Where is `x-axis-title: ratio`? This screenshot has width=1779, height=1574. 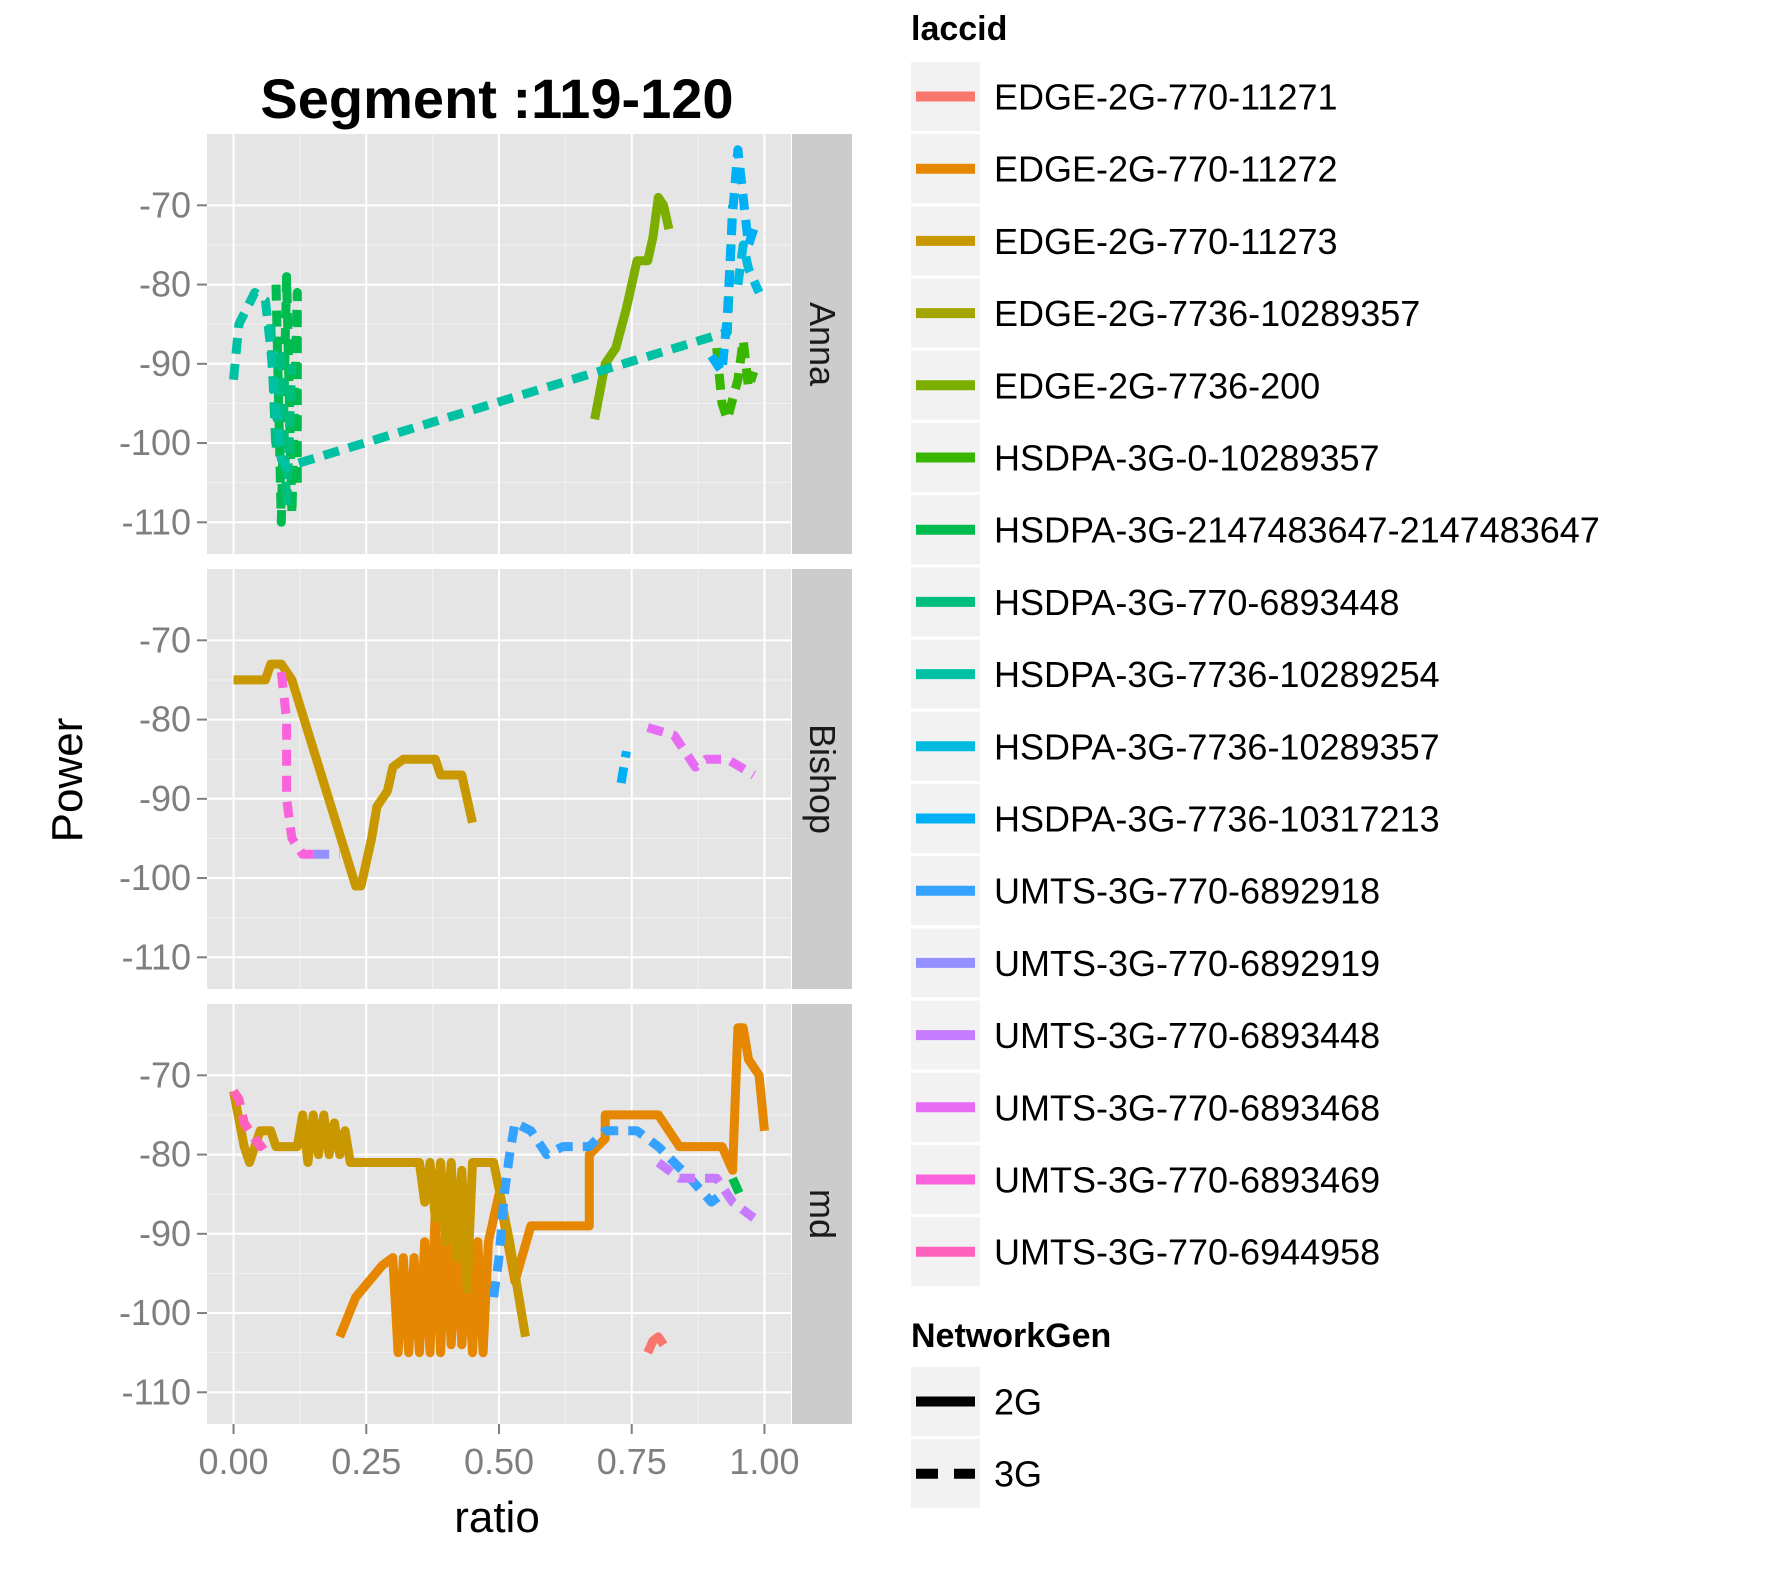
x-axis-title: ratio is located at coordinates (497, 1517).